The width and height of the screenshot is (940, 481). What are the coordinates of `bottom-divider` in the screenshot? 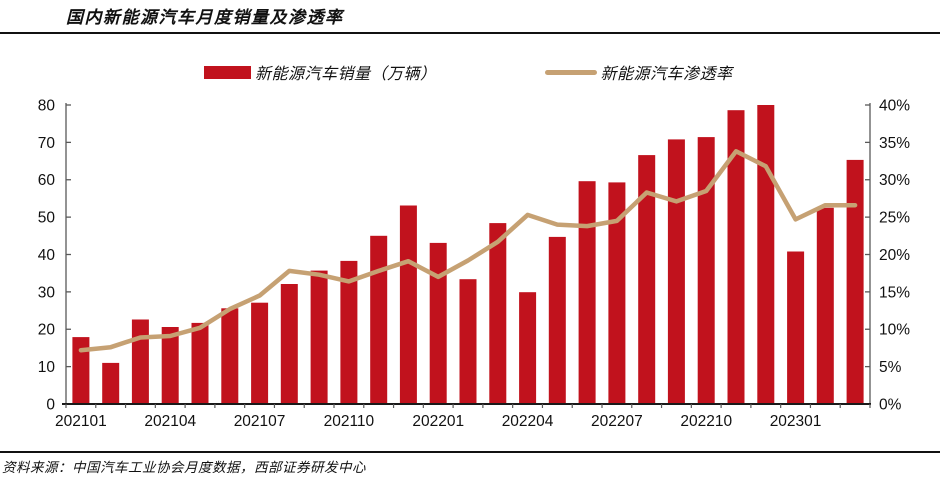 It's located at (470, 452).